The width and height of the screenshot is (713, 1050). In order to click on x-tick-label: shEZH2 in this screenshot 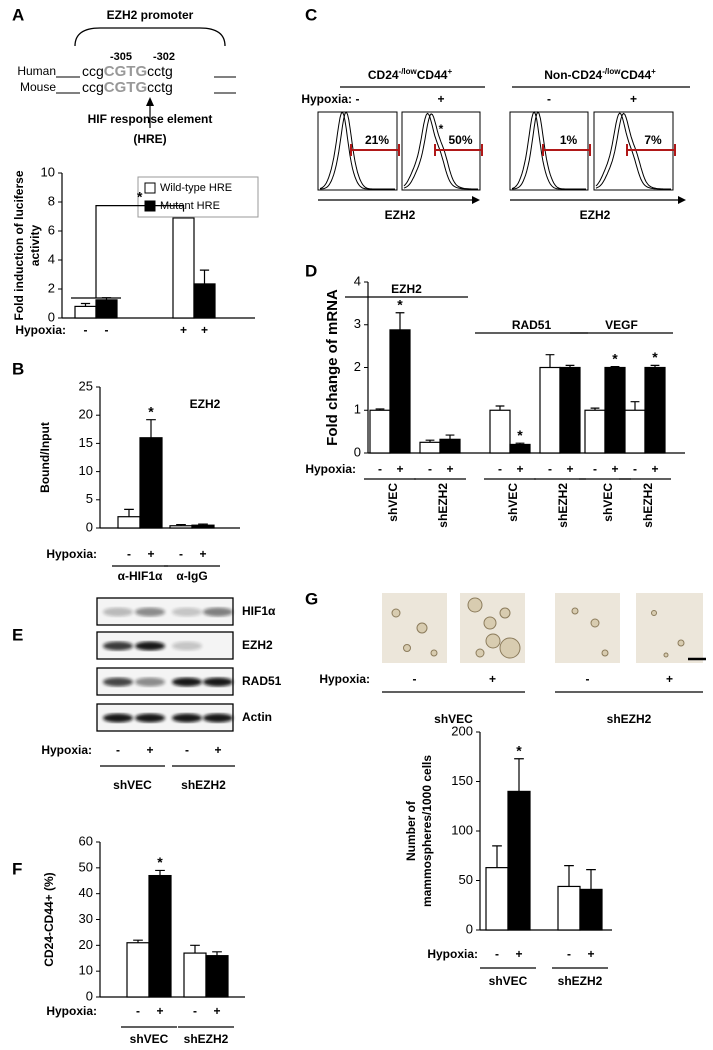, I will do `click(206, 1039)`.